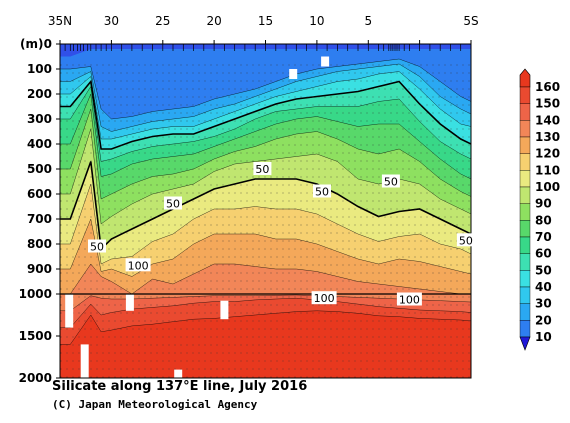 This screenshot has width=570, height=423. I want to click on x-tick-label-0: 35N, so click(60, 21).